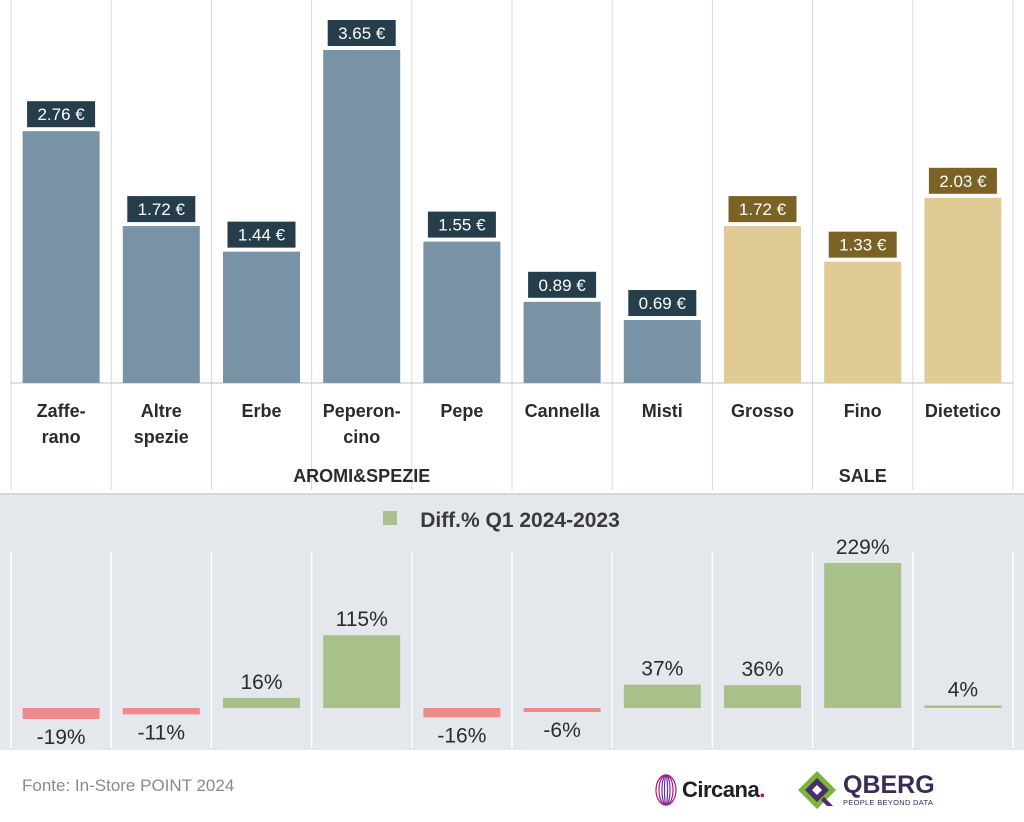 Image resolution: width=1024 pixels, height=822 pixels. What do you see at coordinates (161, 437) in the screenshot?
I see `category-label: spezie` at bounding box center [161, 437].